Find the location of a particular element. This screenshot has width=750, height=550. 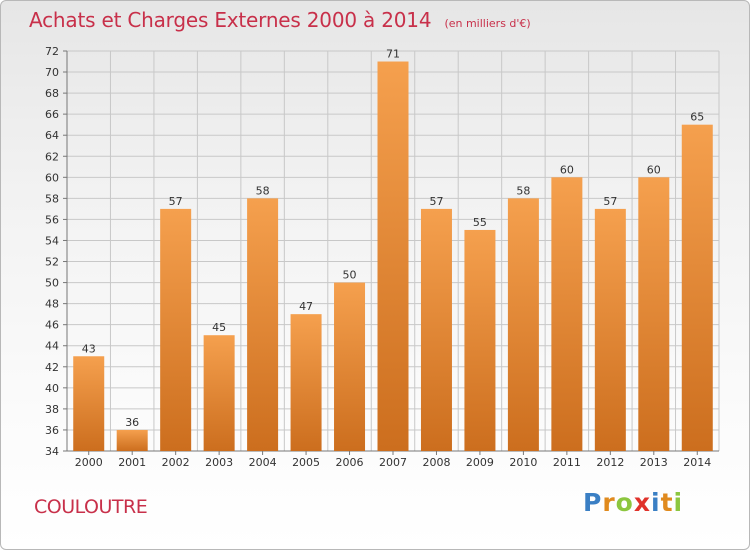

x-tick-label-2006: 2006 is located at coordinates (350, 462).